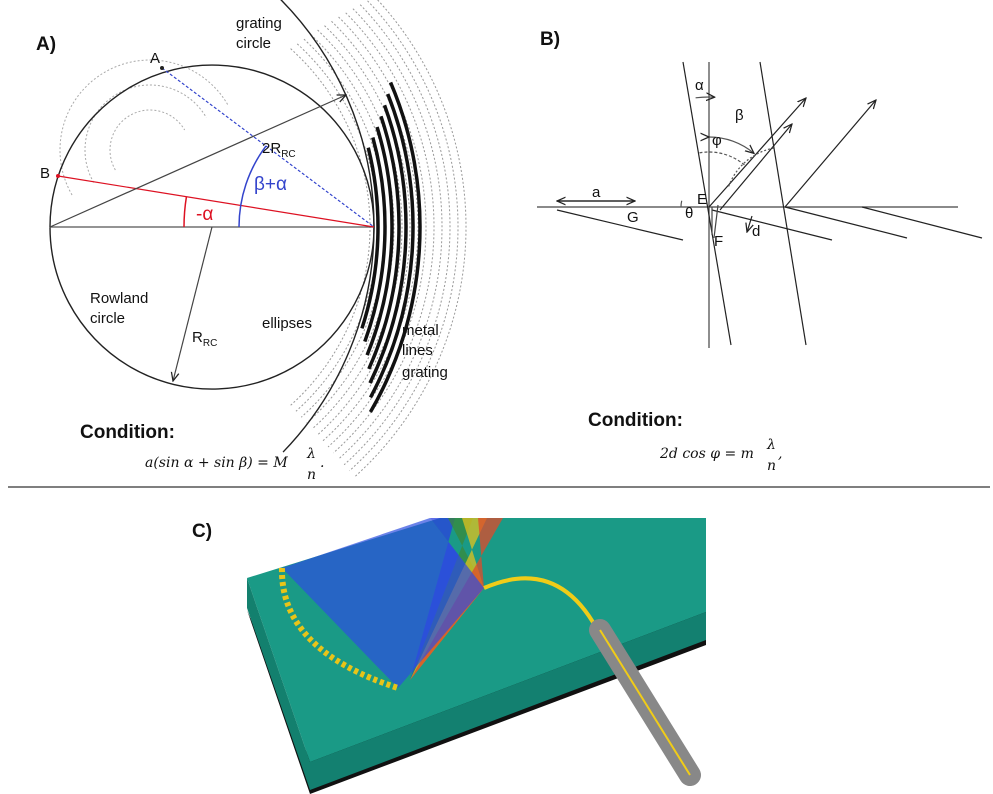 This screenshot has height=794, width=993. What do you see at coordinates (45, 173) in the screenshot?
I see `point-label: B` at bounding box center [45, 173].